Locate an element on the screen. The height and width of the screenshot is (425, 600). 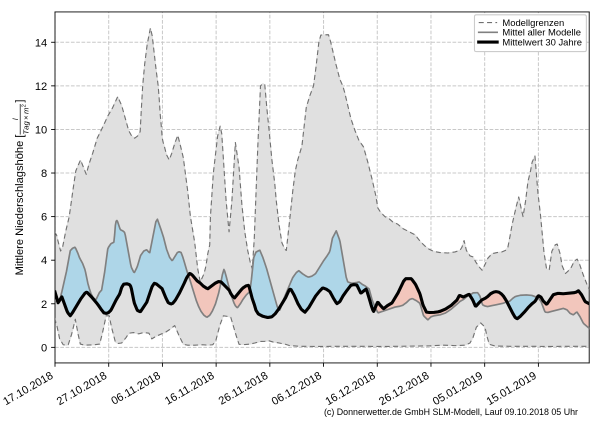
svg-text: 4 is located at coordinates (44, 261).